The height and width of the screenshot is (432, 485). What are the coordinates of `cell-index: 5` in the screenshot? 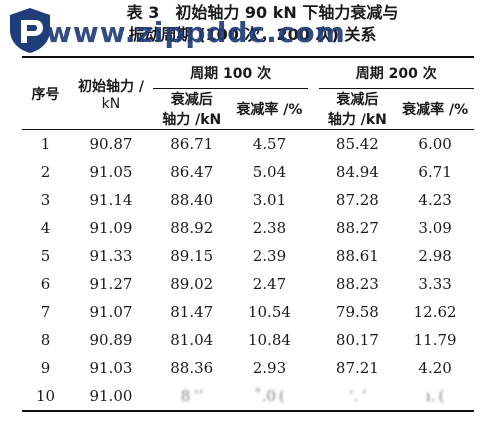 It's located at (45, 256).